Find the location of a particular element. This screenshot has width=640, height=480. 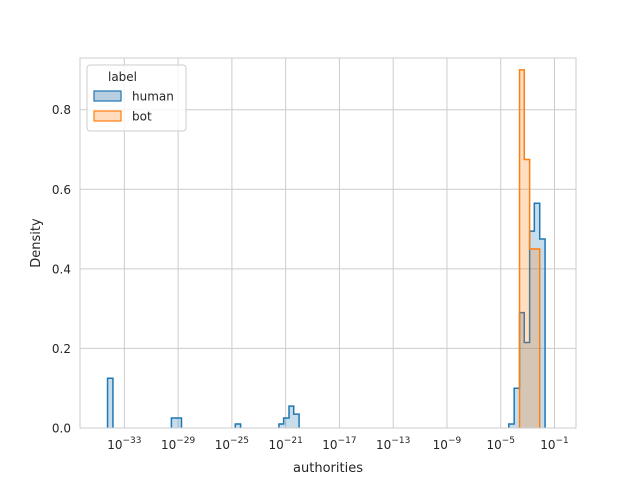

y-tick-label: 0.0 is located at coordinates (61, 429).